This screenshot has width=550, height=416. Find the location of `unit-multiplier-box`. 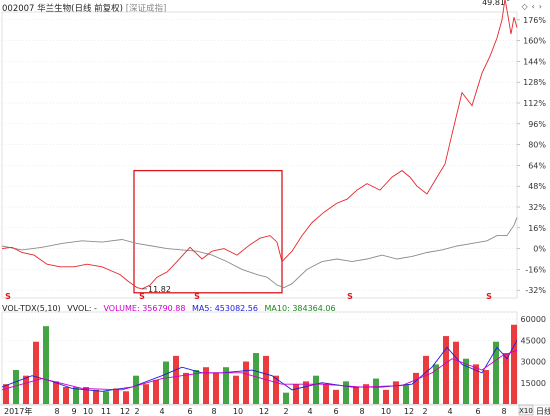

unit-multiplier-box is located at coordinates (526, 410).